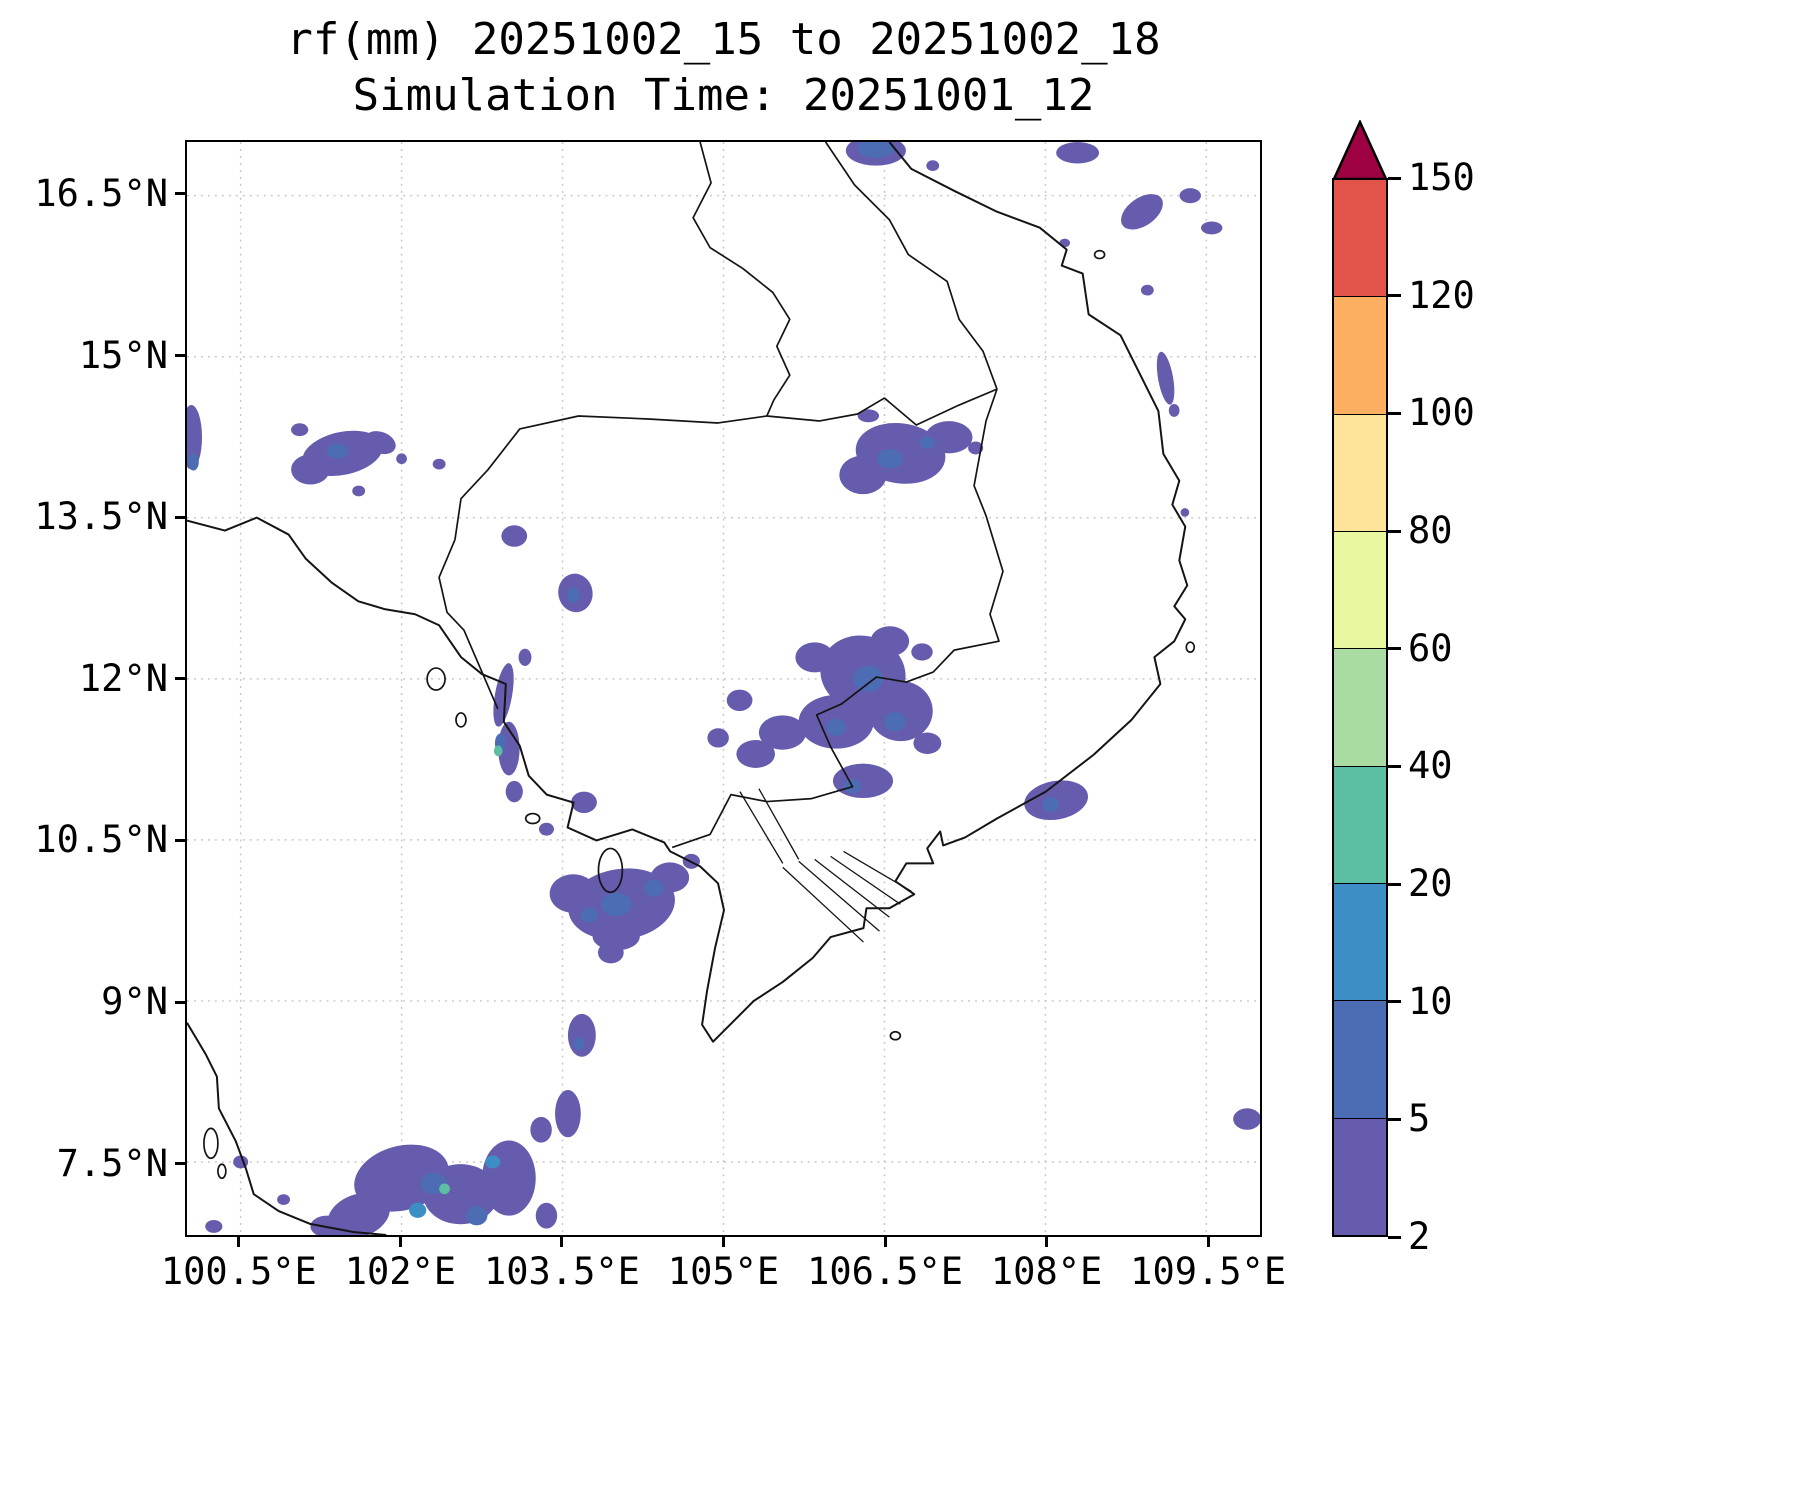 The image size is (1800, 1500). What do you see at coordinates (1208, 1271) in the screenshot?
I see `x-tick-label: 109.5°E` at bounding box center [1208, 1271].